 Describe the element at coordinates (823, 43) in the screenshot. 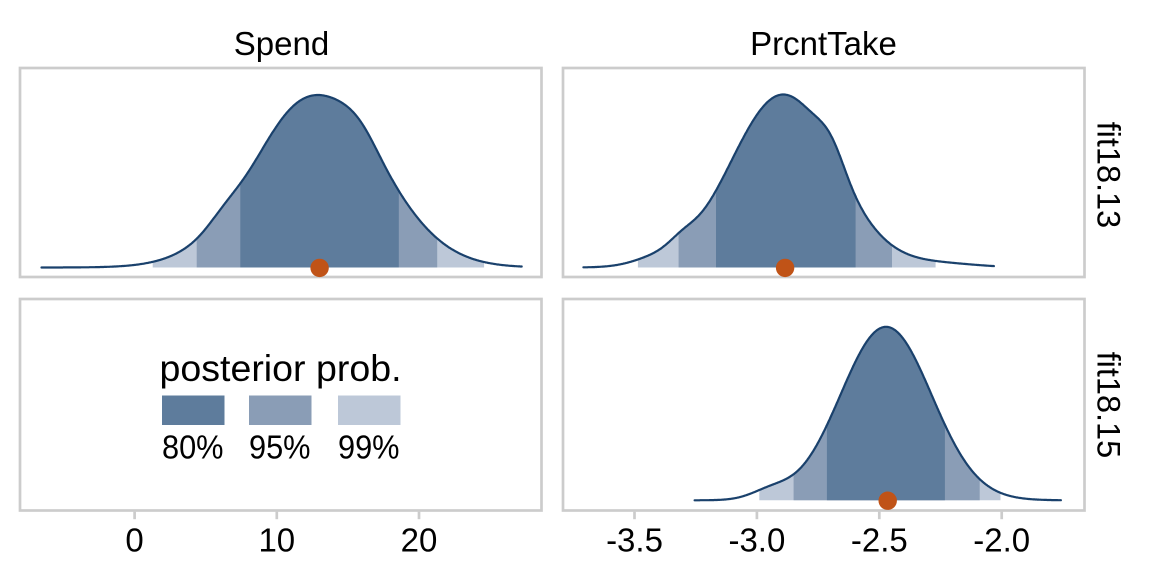

I see `svg-text: PrcntTake` at that location.